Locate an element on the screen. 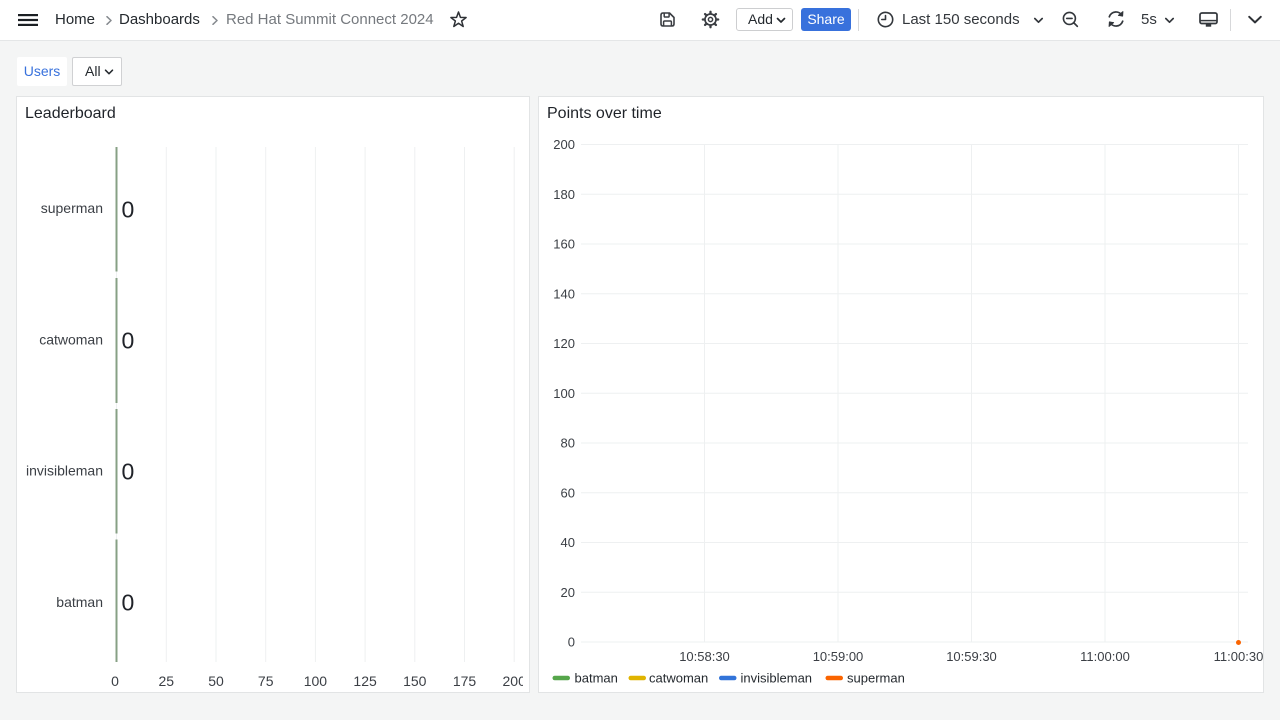 The height and width of the screenshot is (720, 1280). svg-text: 50 is located at coordinates (216, 681).